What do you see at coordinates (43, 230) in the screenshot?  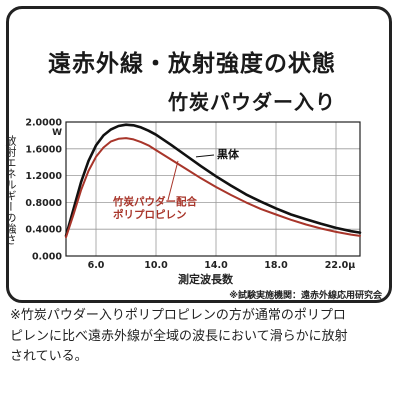 I see `y-tick-label: 0.4000` at bounding box center [43, 230].